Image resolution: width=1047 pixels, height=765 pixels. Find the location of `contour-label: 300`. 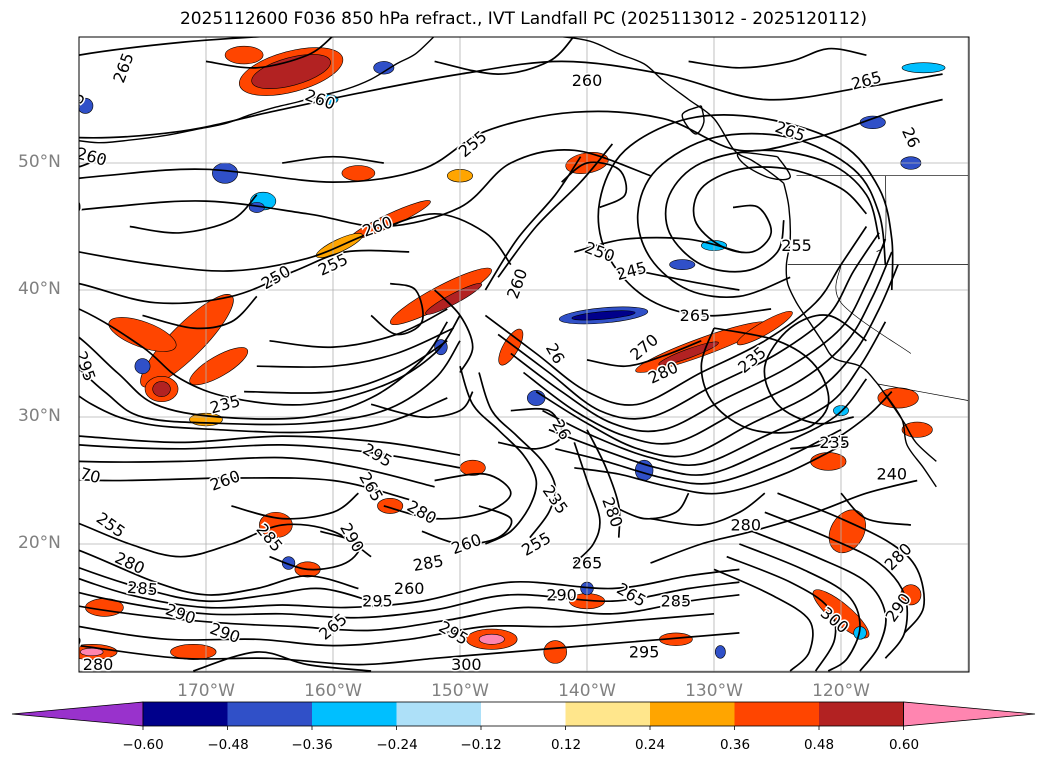

contour-label: 300 is located at coordinates (466, 664).